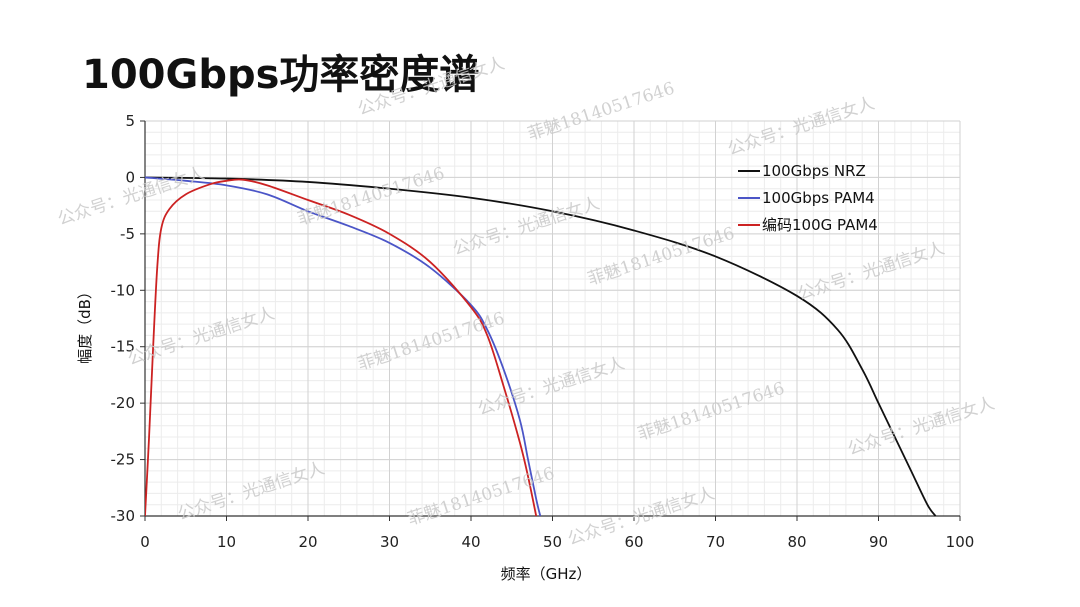 The width and height of the screenshot is (1080, 607). Describe the element at coordinates (796, 542) in the screenshot. I see `x-tick-label: 80` at that location.